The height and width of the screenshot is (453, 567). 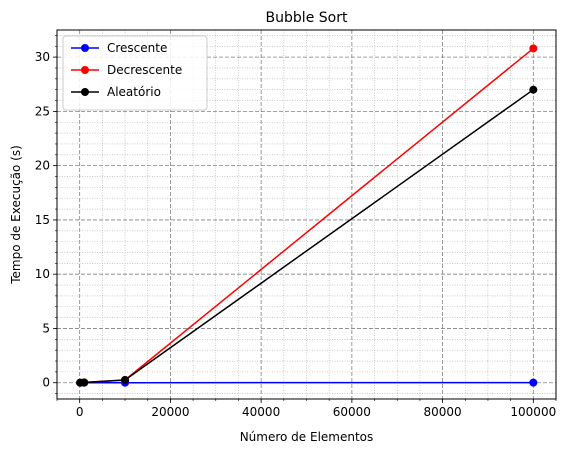 I want to click on y-tick-label: 0, so click(x=46, y=383).